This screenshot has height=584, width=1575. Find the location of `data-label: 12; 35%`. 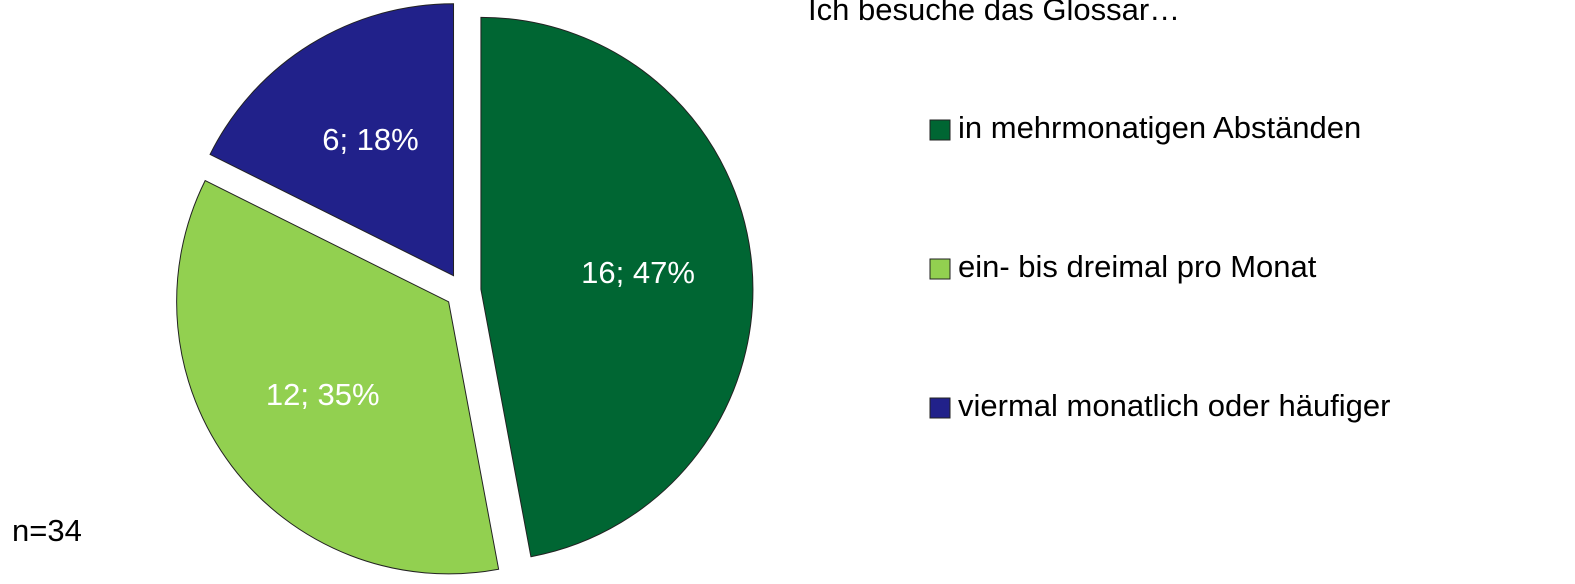

data-label: 12; 35% is located at coordinates (323, 394).